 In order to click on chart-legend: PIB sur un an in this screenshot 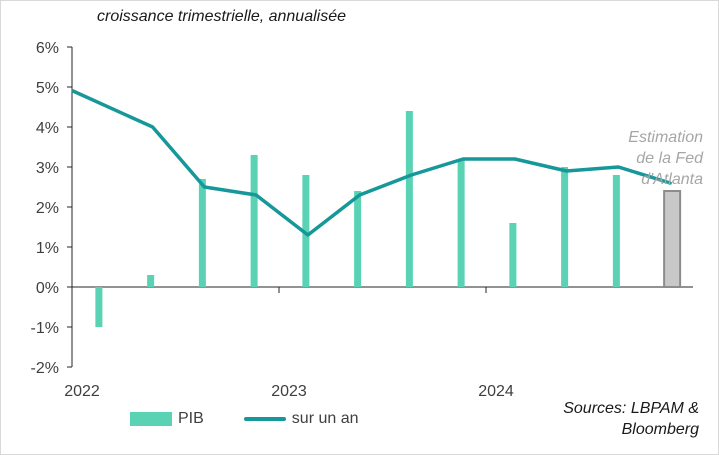, I will do `click(244, 419)`.